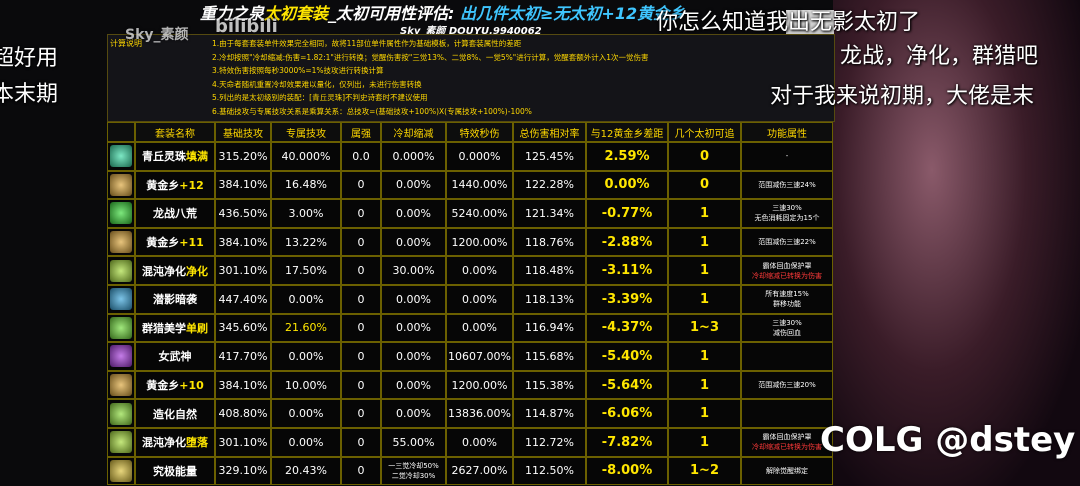  I want to click on set-name-line: 青丘灵珠填满, so click(175, 156).